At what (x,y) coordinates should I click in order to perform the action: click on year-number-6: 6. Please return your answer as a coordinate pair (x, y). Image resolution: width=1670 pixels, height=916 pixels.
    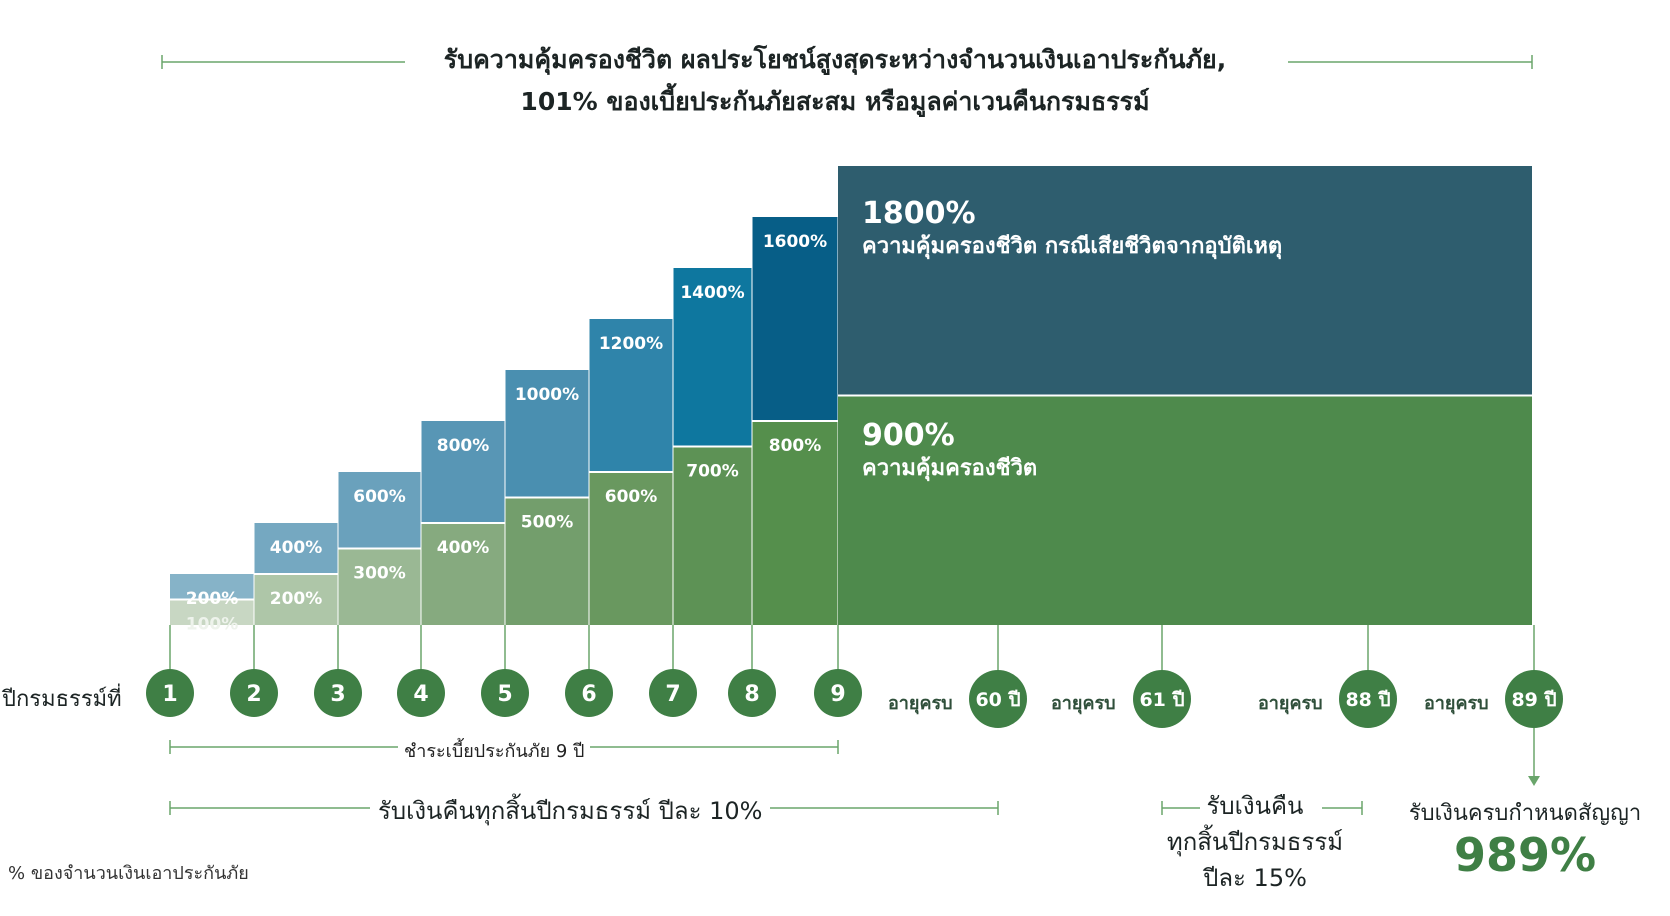
    Looking at the image, I should click on (588, 694).